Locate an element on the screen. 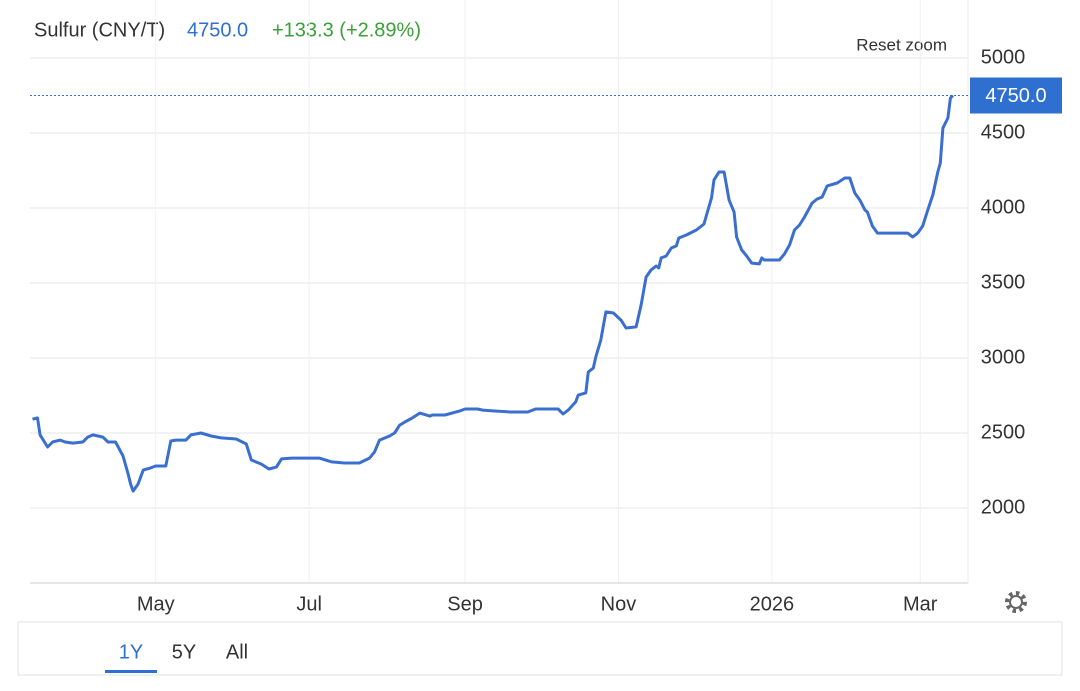 The image size is (1080, 691). y-tick-label: 4500 is located at coordinates (1003, 132).